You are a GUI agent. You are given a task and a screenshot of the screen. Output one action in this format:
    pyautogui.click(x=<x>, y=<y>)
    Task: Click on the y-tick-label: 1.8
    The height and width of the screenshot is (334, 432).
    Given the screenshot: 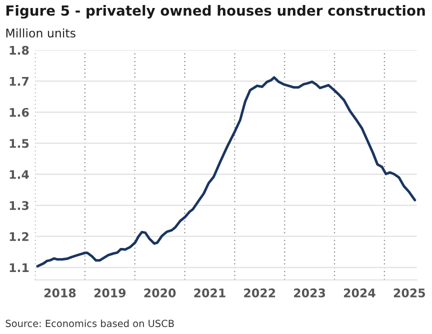 What is the action you would take?
    pyautogui.click(x=19, y=50)
    